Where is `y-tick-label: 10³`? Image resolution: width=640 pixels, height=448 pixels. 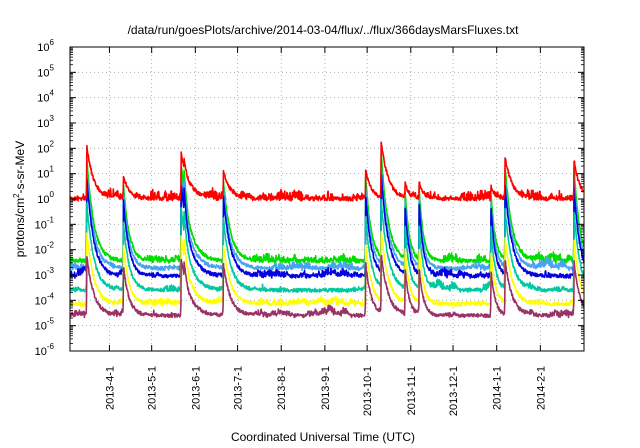 y-tick-label: 10³ is located at coordinates (45, 122).